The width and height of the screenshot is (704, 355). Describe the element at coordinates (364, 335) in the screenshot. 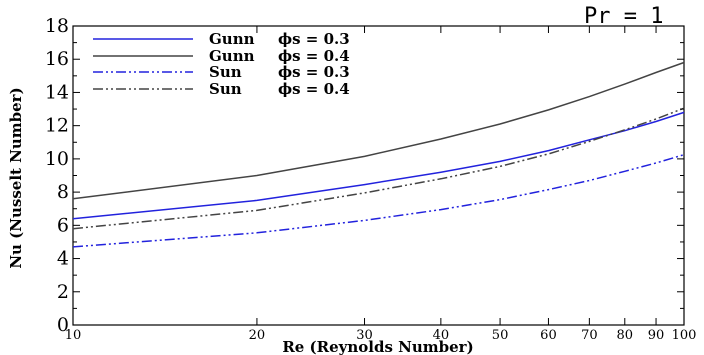

I see `x-tick-label: 30` at that location.